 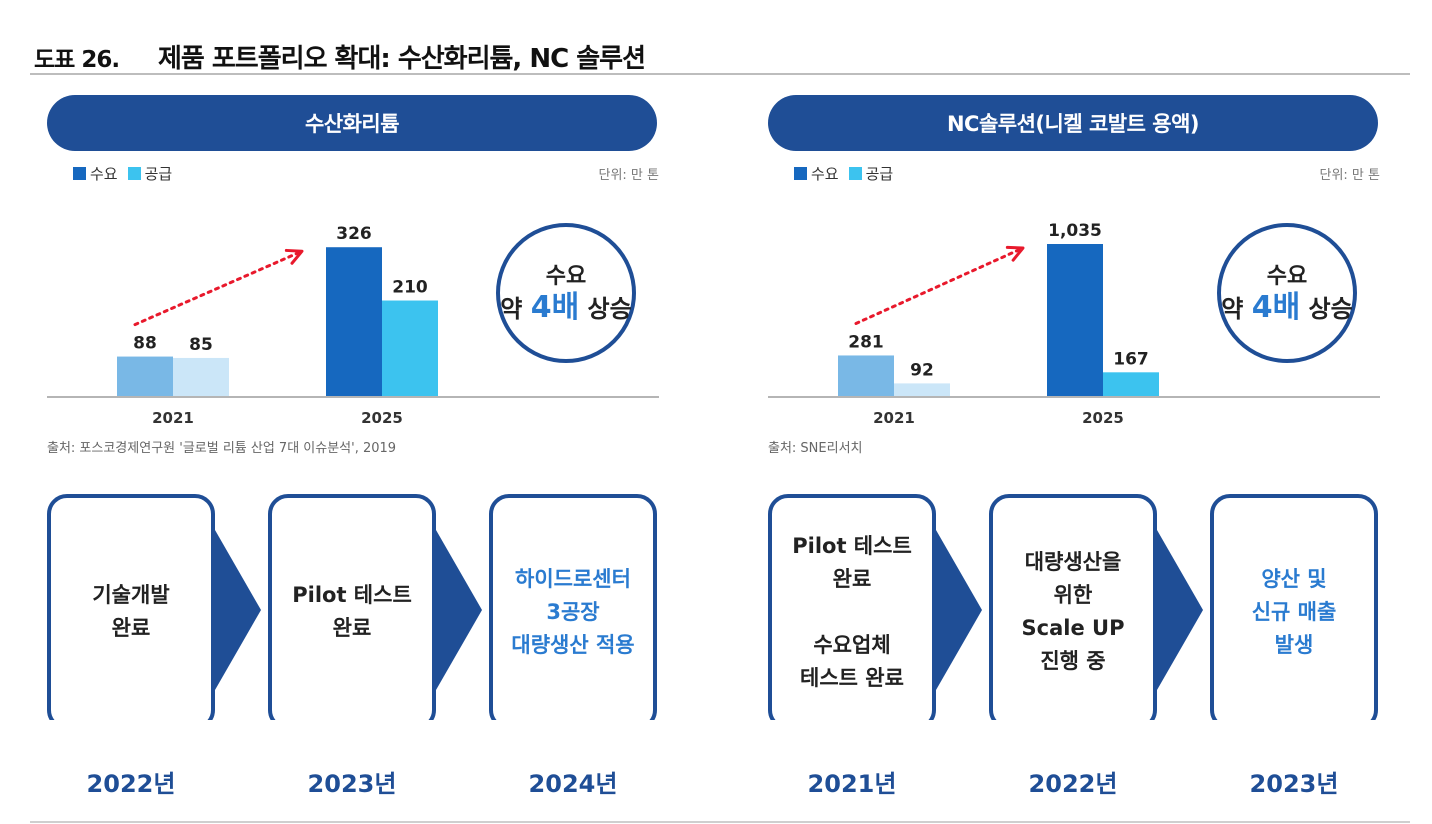 I want to click on data-label-supply-2021: 85, so click(x=201, y=345).